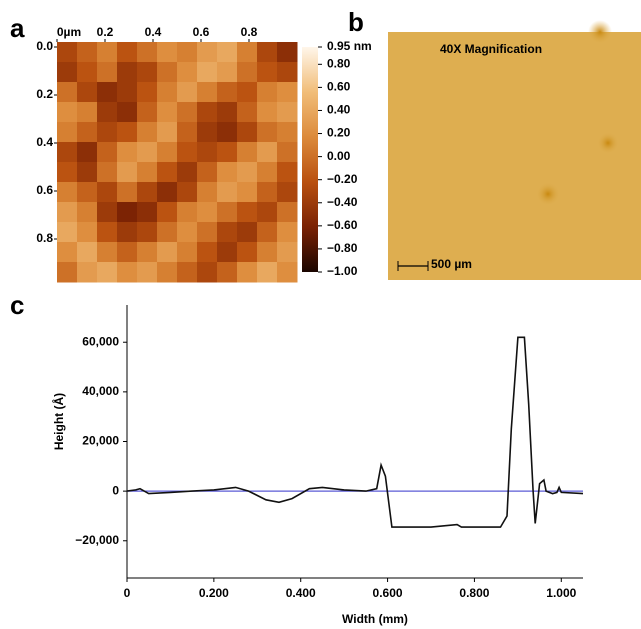  Describe the element at coordinates (342, 248) in the screenshot. I see `colorbar-tick-label: −0.80` at that location.